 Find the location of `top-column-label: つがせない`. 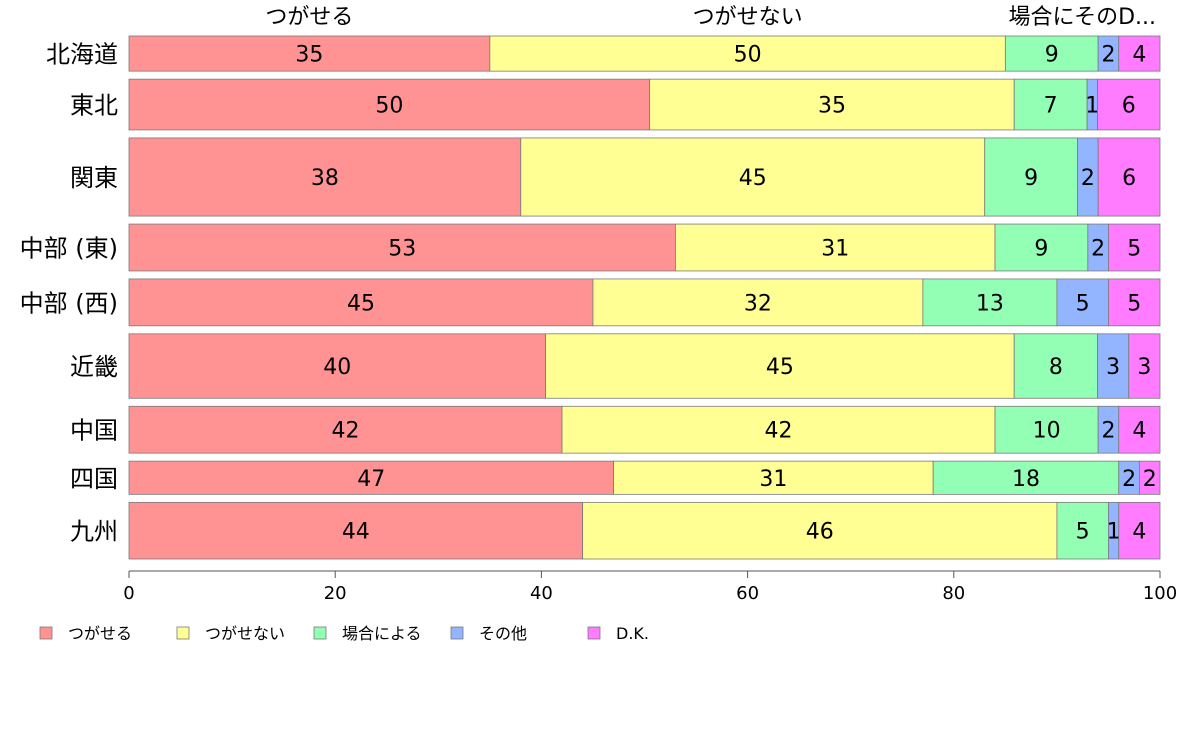

top-column-label: つがせない is located at coordinates (748, 17).